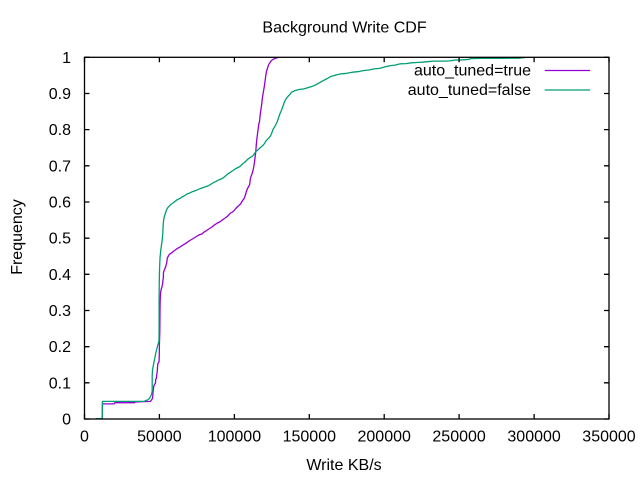 Image resolution: width=640 pixels, height=480 pixels. Describe the element at coordinates (60, 130) in the screenshot. I see `svg-text: 0.8` at that location.